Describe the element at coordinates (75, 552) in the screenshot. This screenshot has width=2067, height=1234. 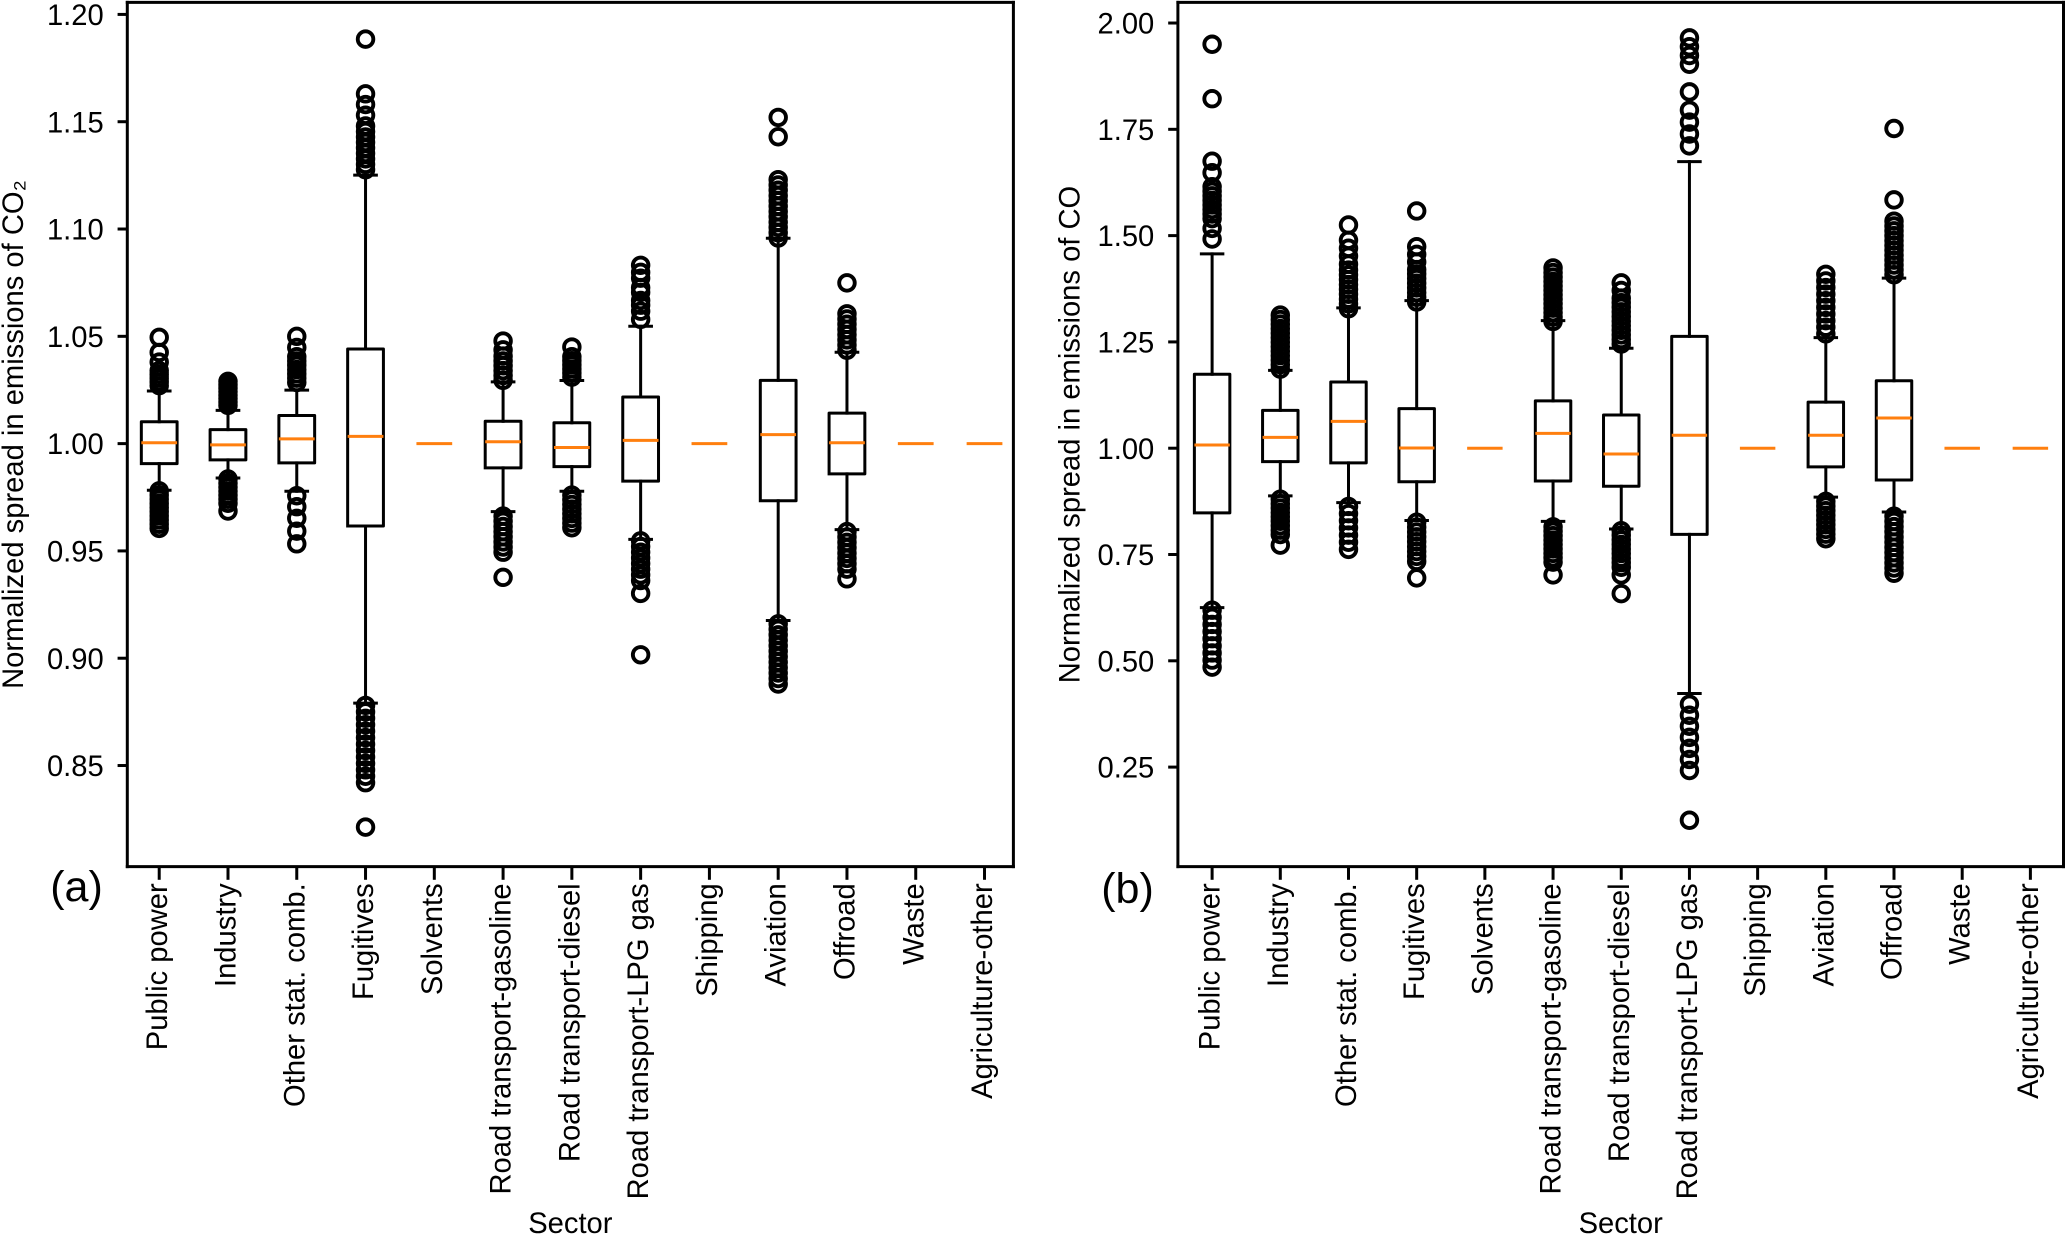
I see `svg-text: 0.95` at that location.